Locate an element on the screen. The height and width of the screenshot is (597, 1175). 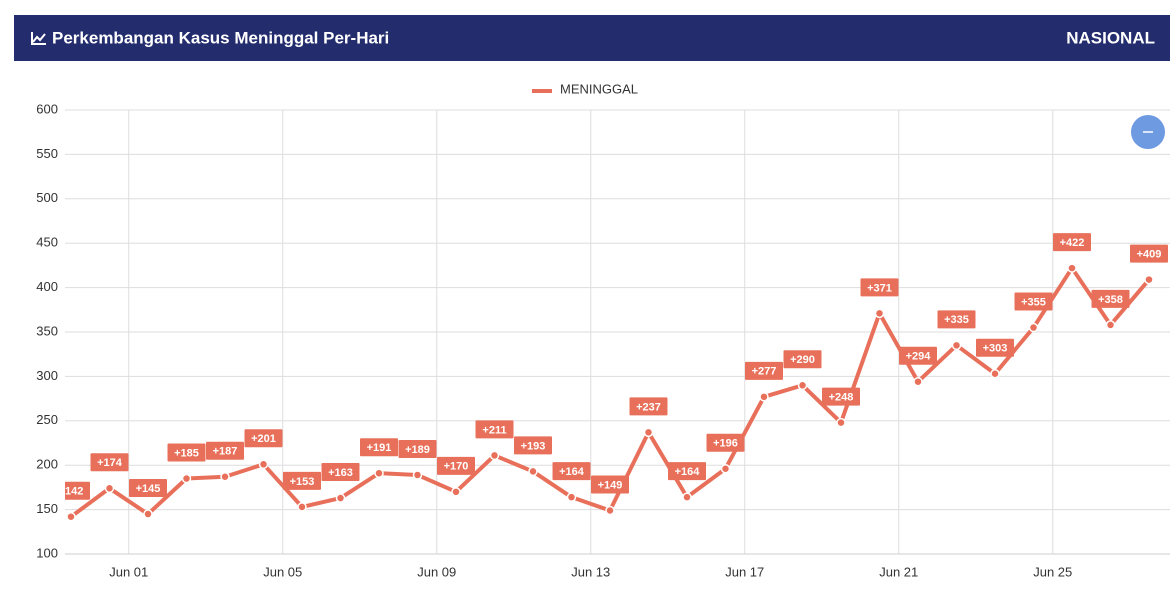
y-tick-label: 250 is located at coordinates (47, 419).